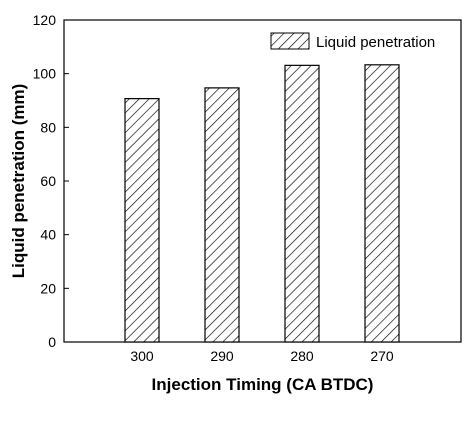  What do you see at coordinates (18, 181) in the screenshot?
I see `y-axis-title: Liquid penetration (mm)` at bounding box center [18, 181].